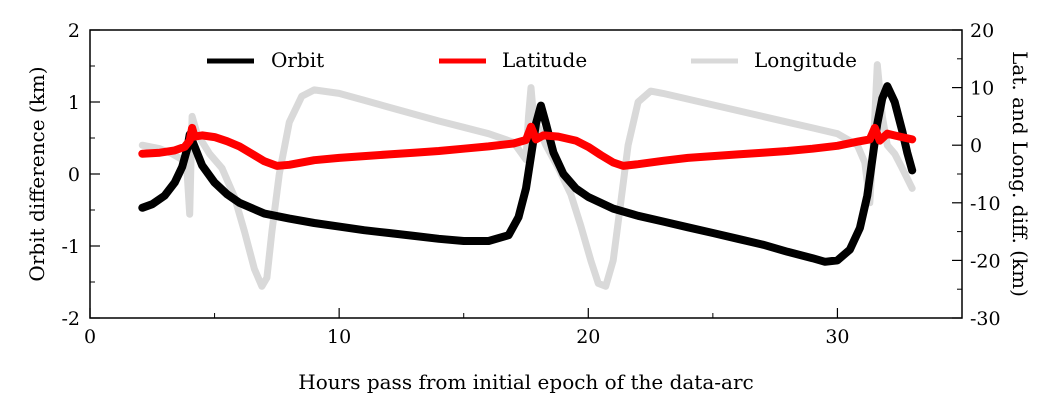  Describe the element at coordinates (985, 204) in the screenshot. I see `y-right-tick-label: -10` at that location.